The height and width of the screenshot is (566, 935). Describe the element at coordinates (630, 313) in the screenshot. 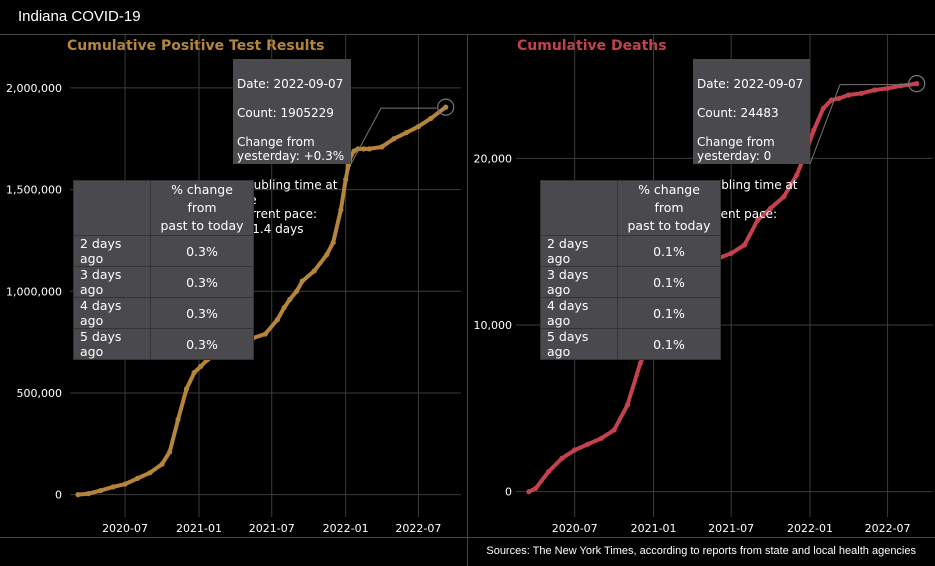

I see `table-row: 4 days ago 0.1%` at that location.